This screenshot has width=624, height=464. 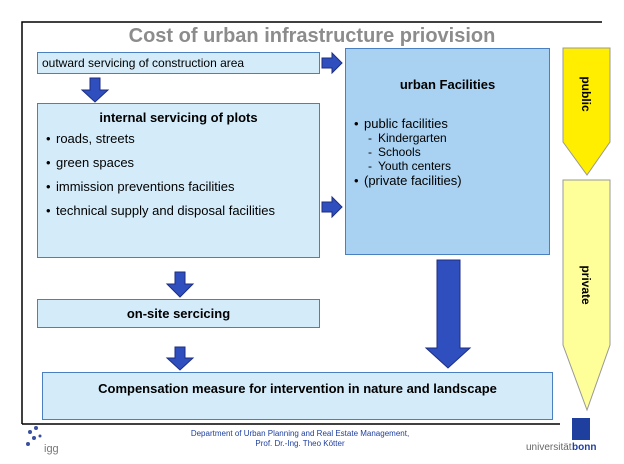 What do you see at coordinates (586, 285) in the screenshot?
I see `private-label: private` at bounding box center [586, 285].